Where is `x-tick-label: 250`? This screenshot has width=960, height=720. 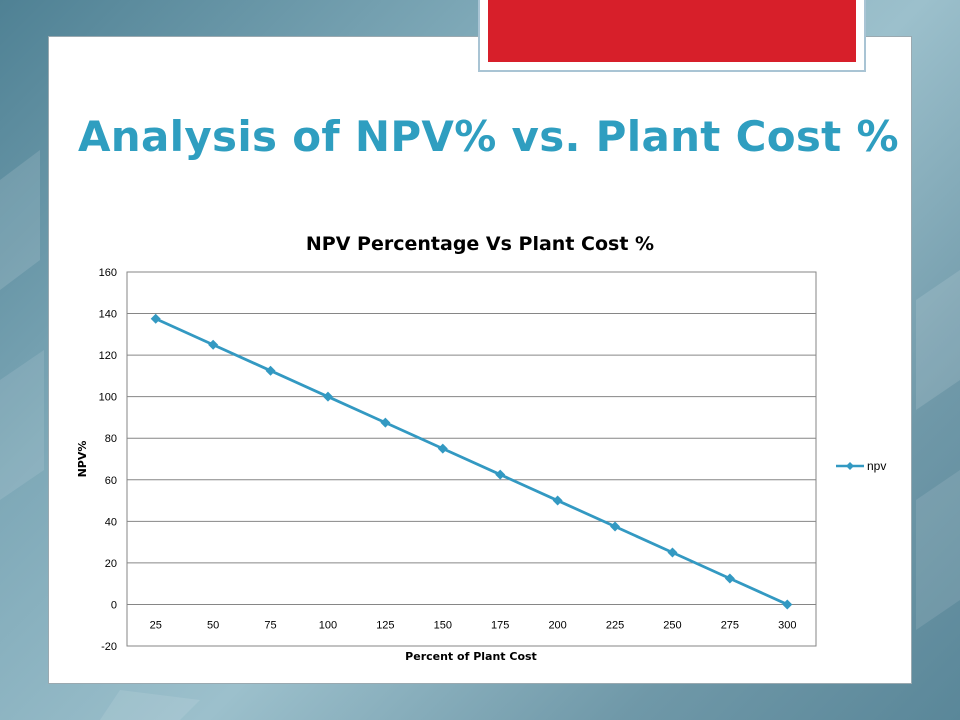
x-tick-label: 250 is located at coordinates (672, 625).